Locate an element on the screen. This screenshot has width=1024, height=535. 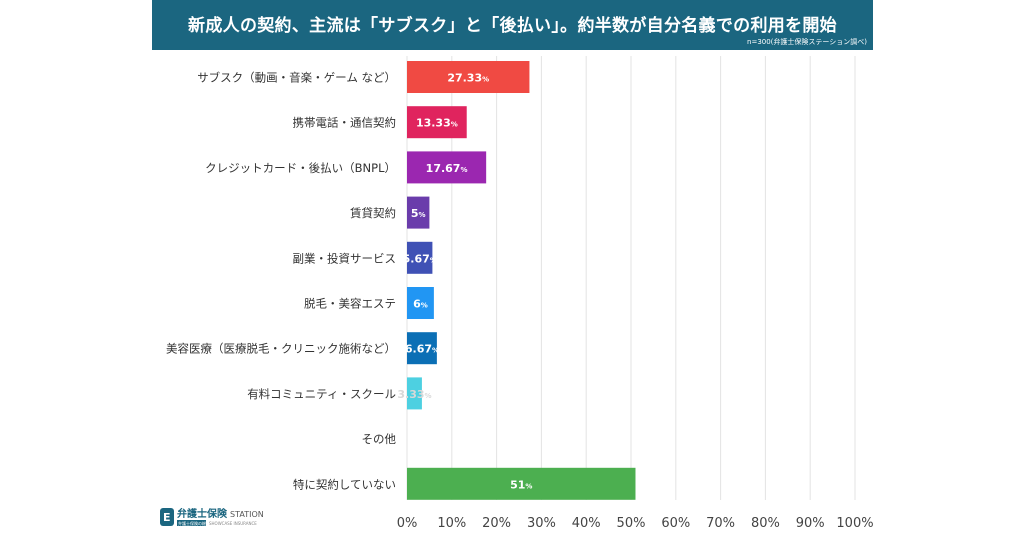
category-label: 携帯電話・通信契約 is located at coordinates (345, 123).